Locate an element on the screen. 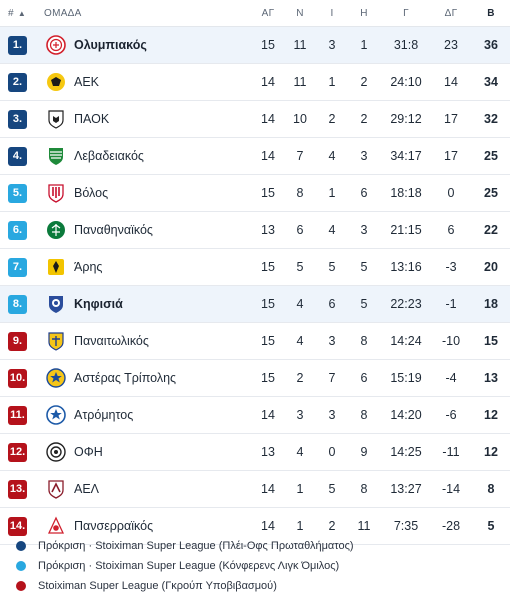 The height and width of the screenshot is (604, 510). draws-cell: 5 is located at coordinates (332, 489).